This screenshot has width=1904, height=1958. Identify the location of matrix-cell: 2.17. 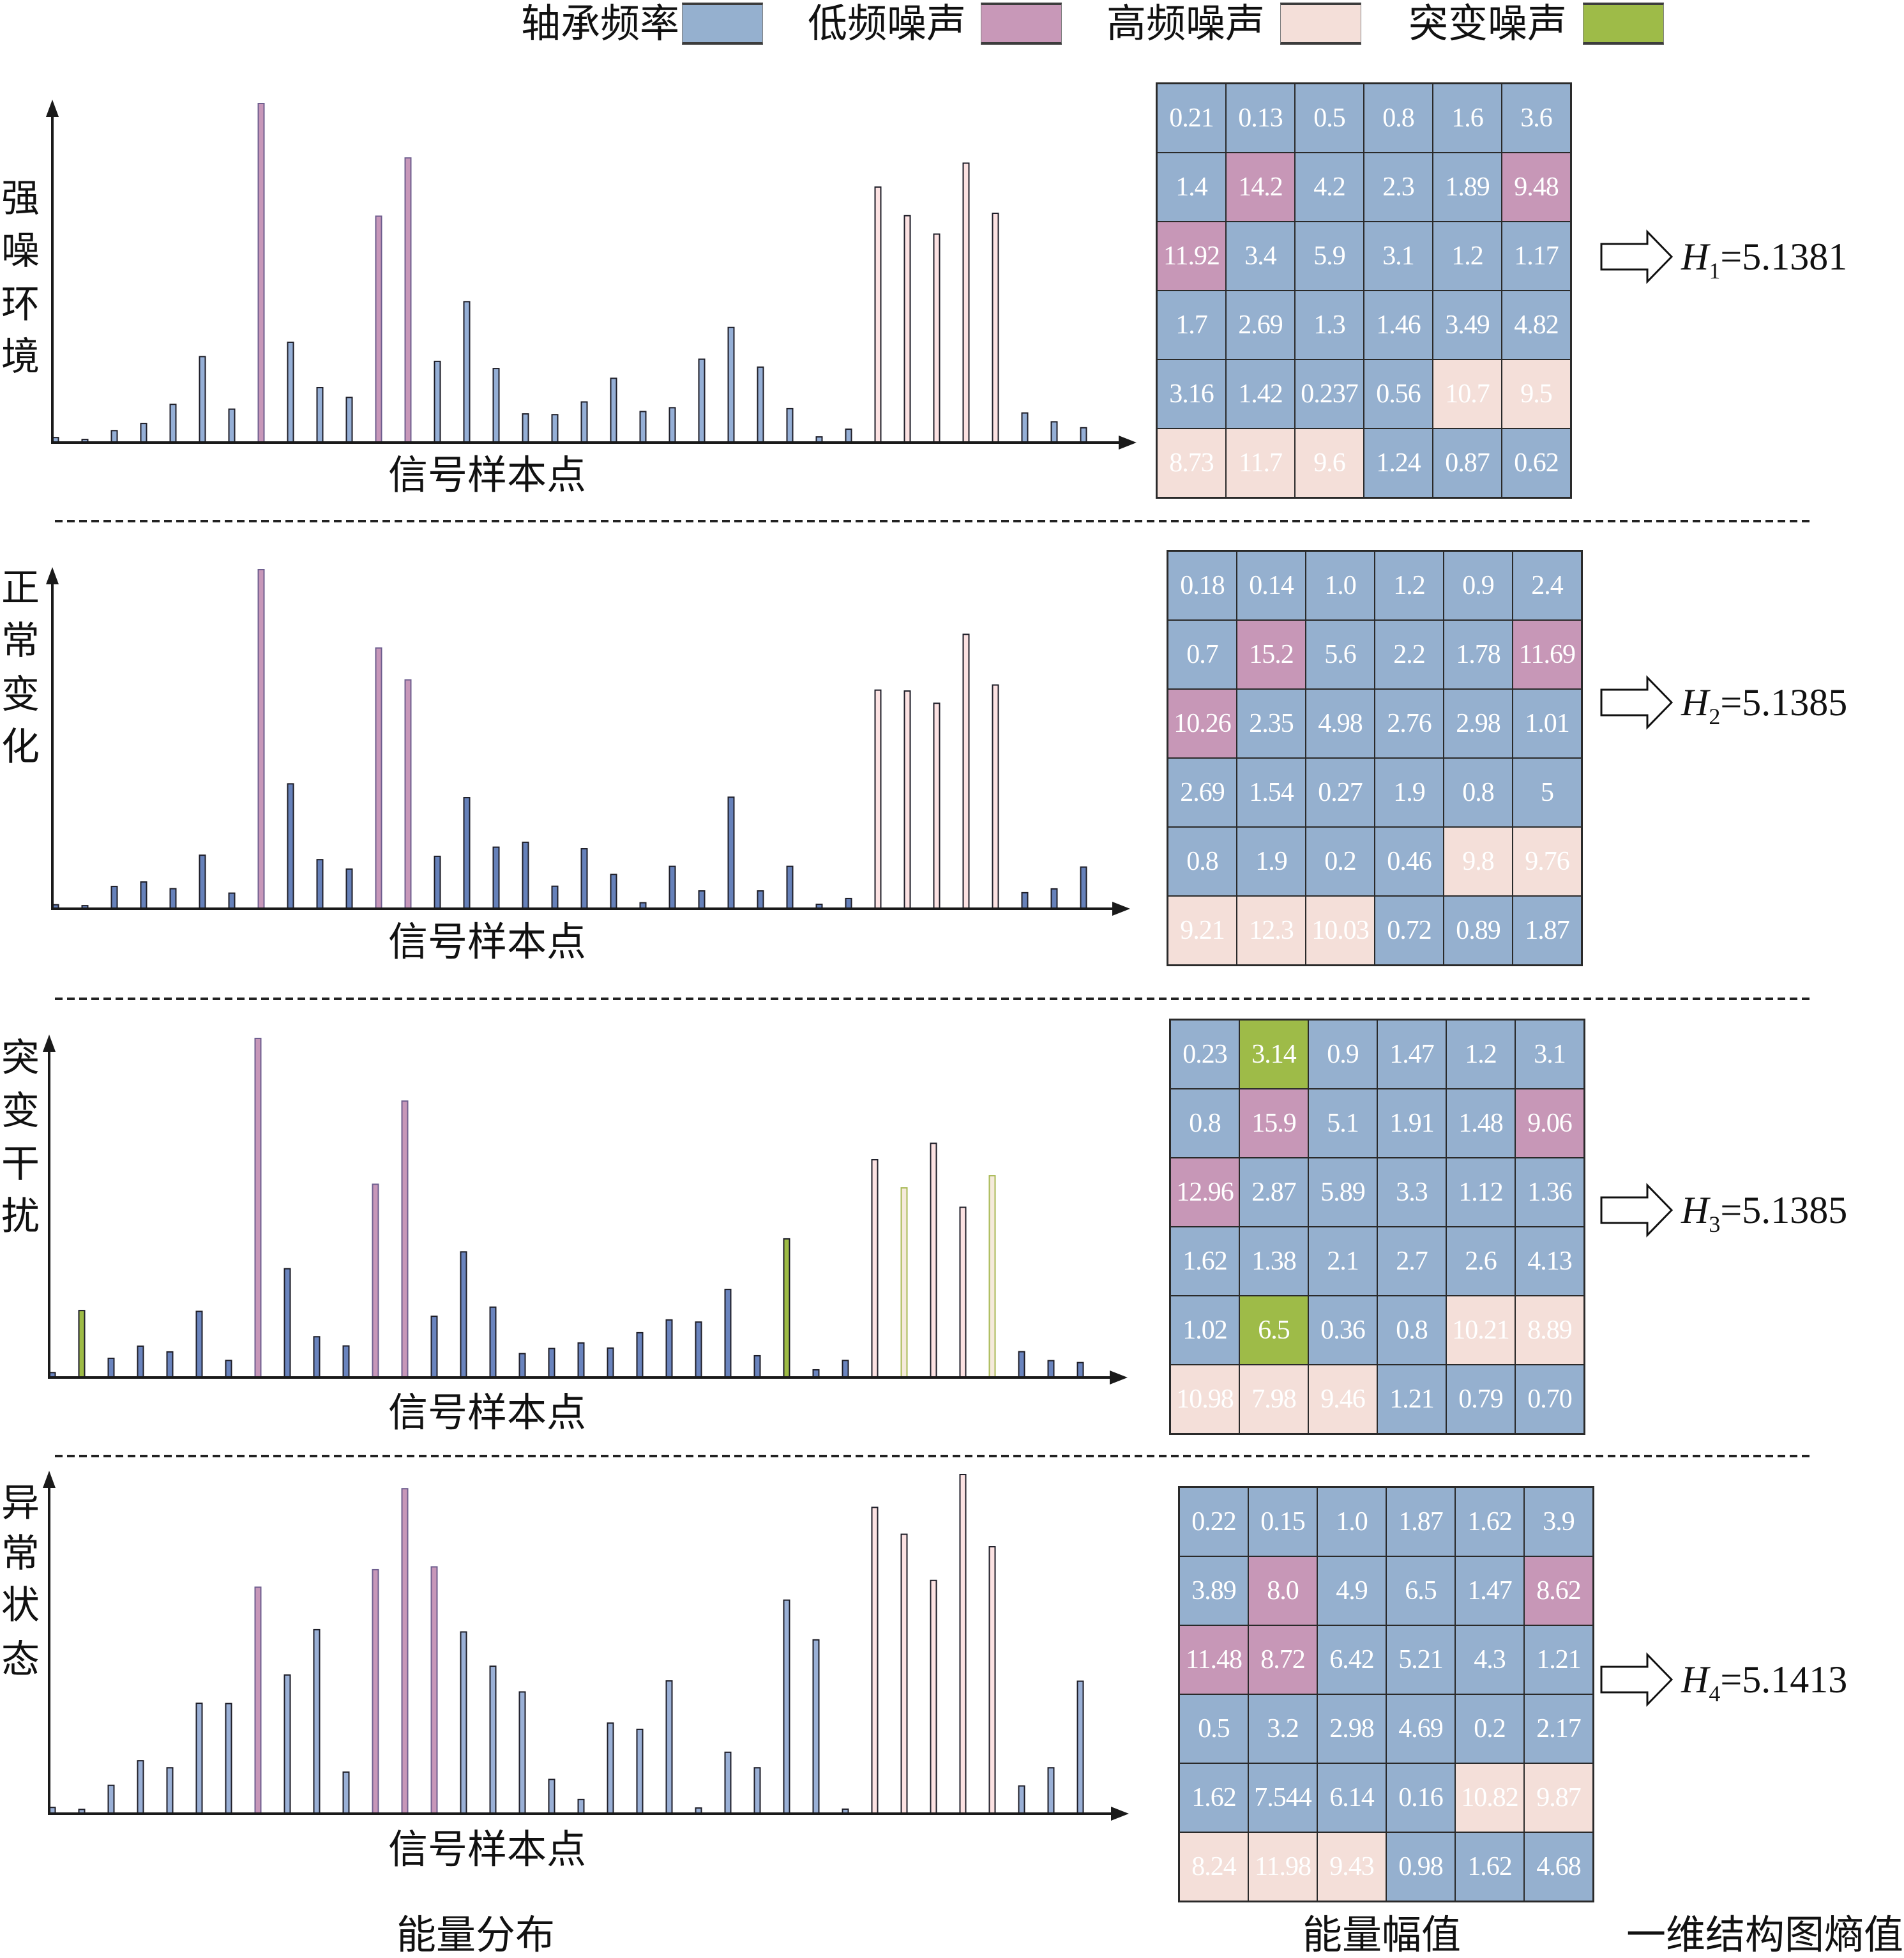
(1558, 1728).